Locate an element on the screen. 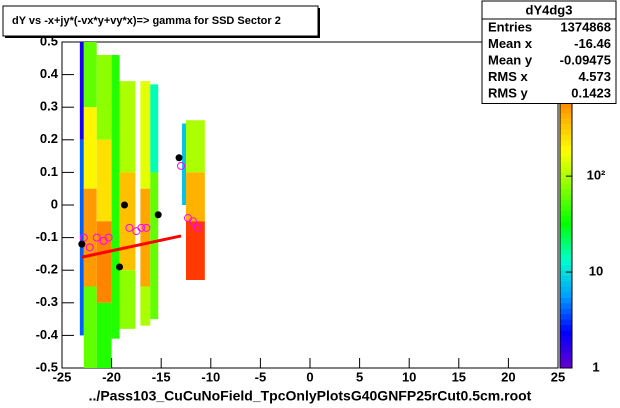 This screenshot has height=408, width=620. stats-frame is located at coordinates (549, 52).